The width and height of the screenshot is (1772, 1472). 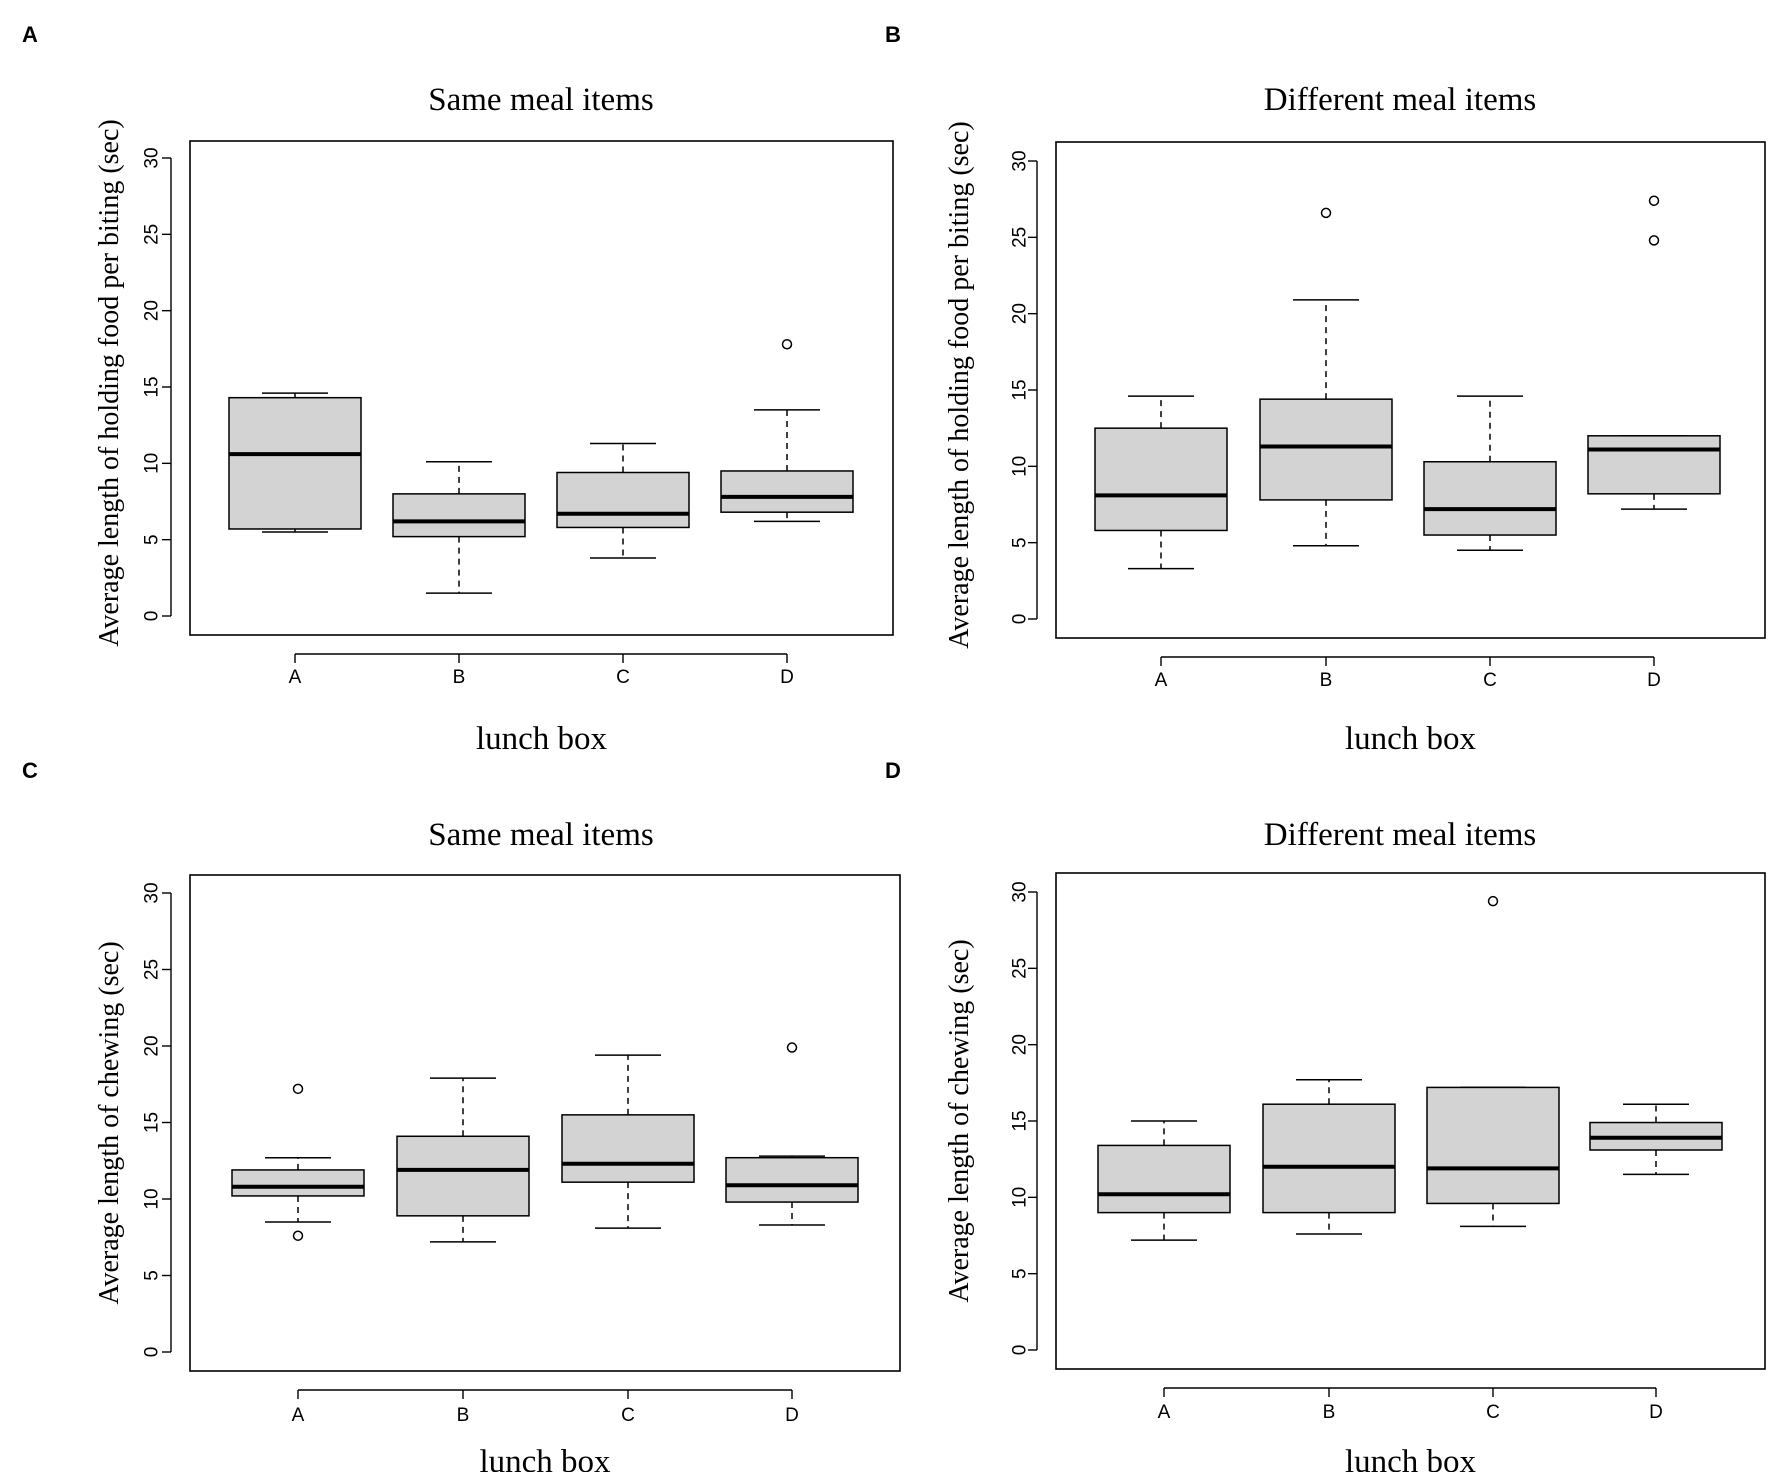 I want to click on panel-letter: C, so click(x=30, y=770).